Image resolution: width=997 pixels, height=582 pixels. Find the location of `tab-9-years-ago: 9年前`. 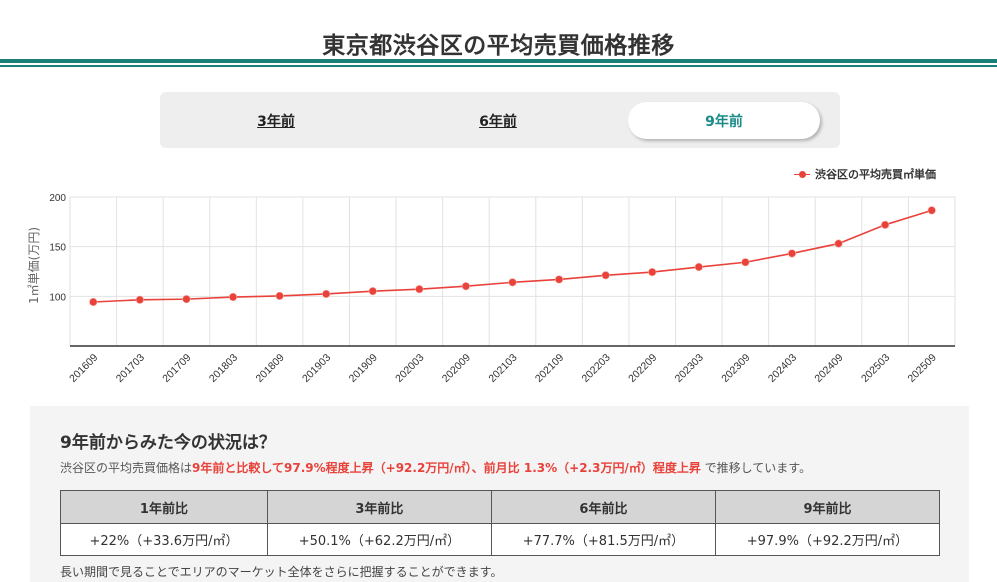

tab-9-years-ago: 9年前 is located at coordinates (724, 120).